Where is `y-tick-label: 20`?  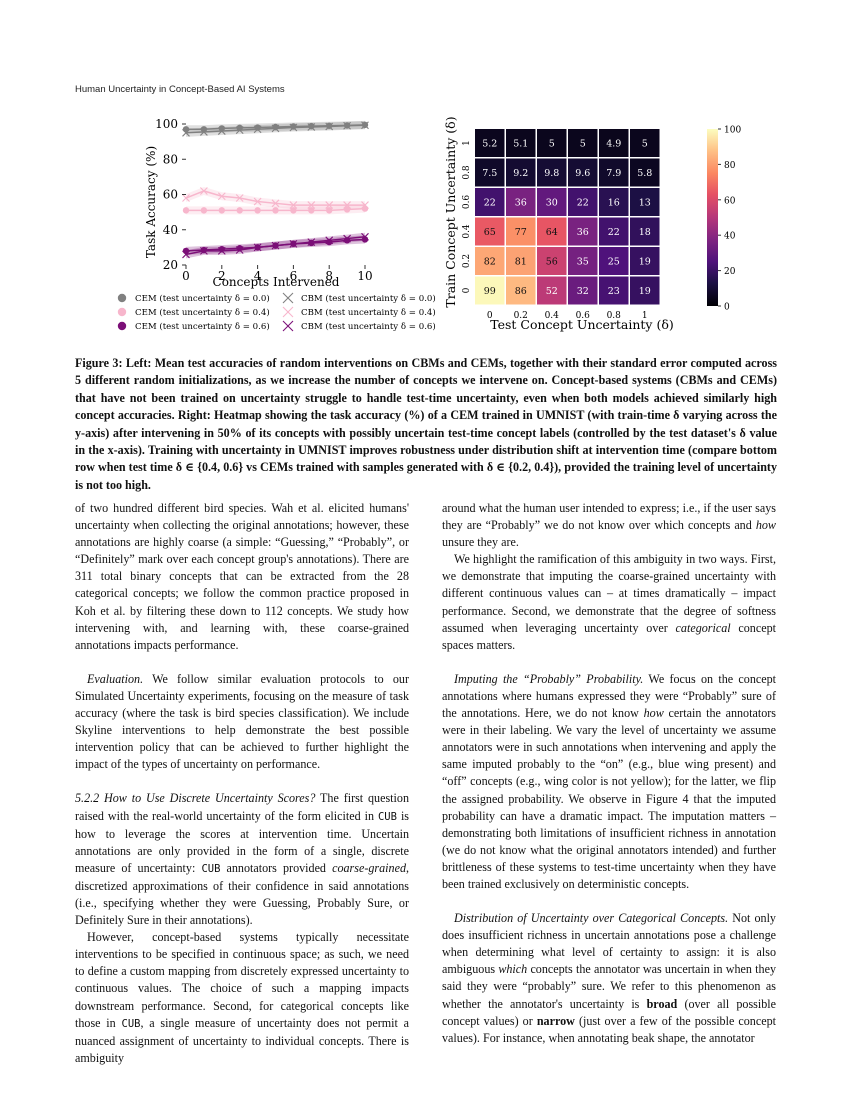
y-tick-label: 20 is located at coordinates (170, 265).